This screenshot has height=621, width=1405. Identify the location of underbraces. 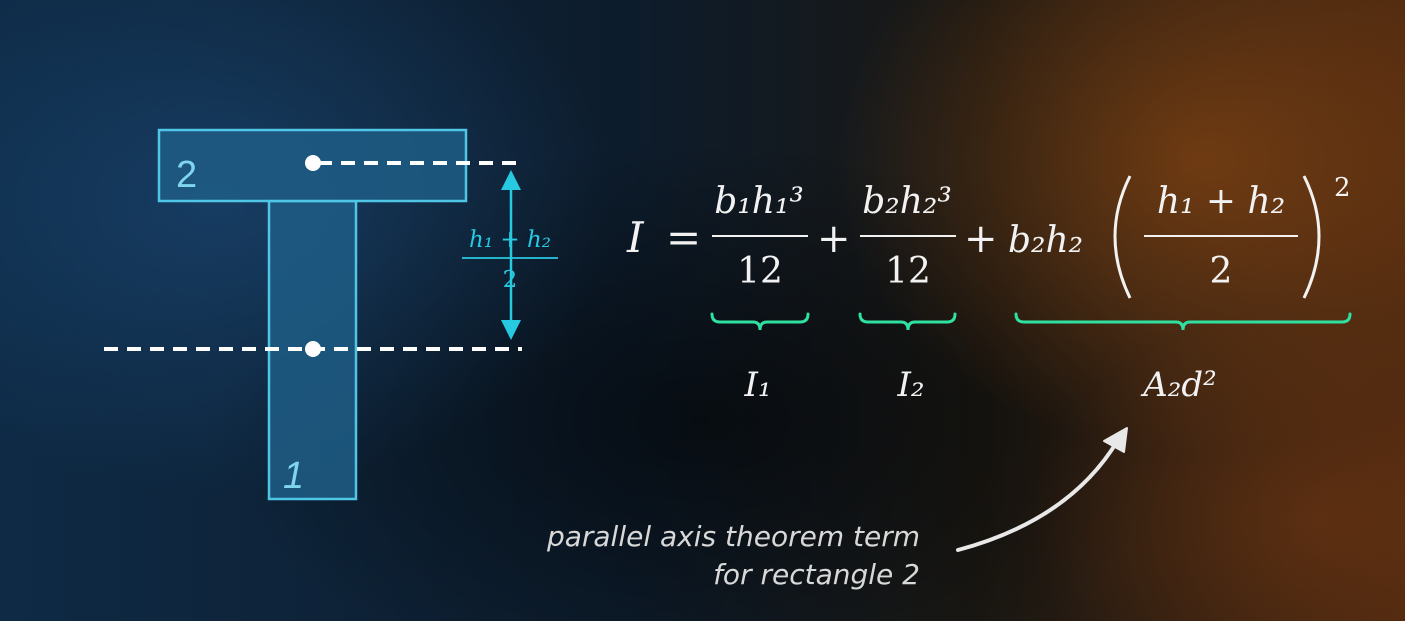
(1031, 321).